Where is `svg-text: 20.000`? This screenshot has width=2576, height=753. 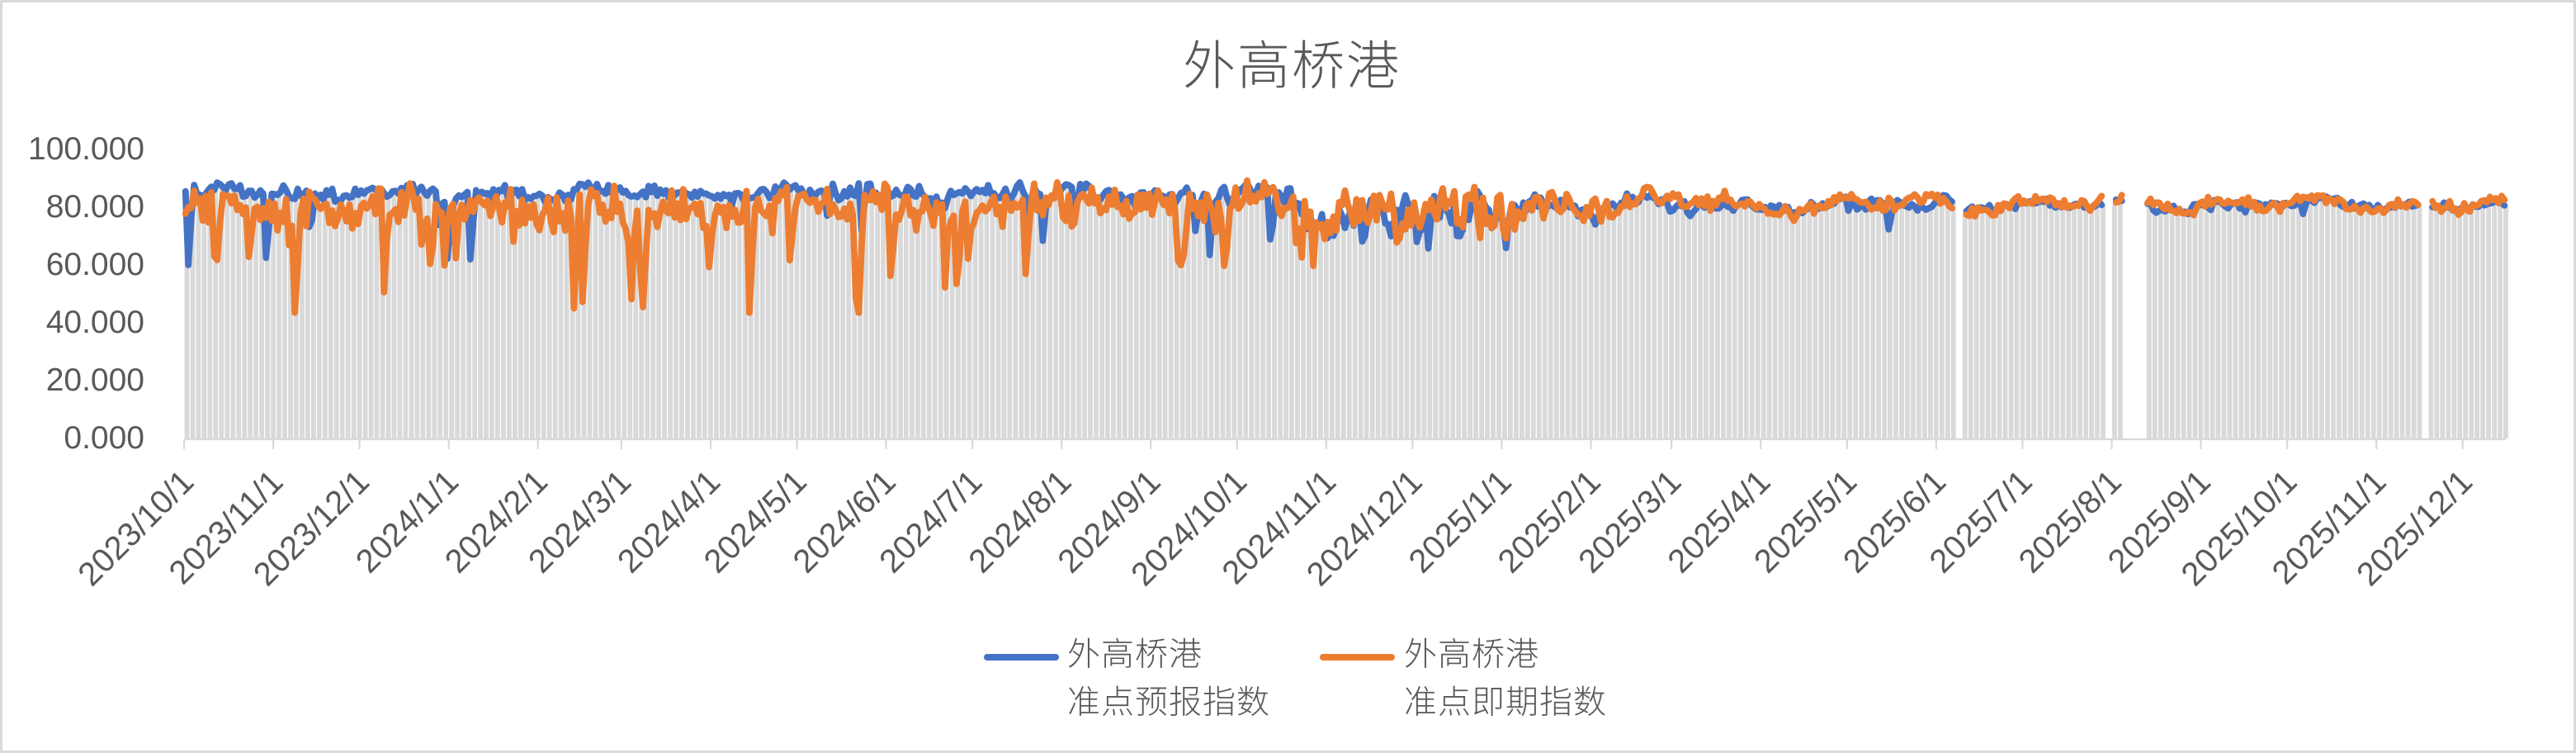
svg-text: 20.000 is located at coordinates (95, 380).